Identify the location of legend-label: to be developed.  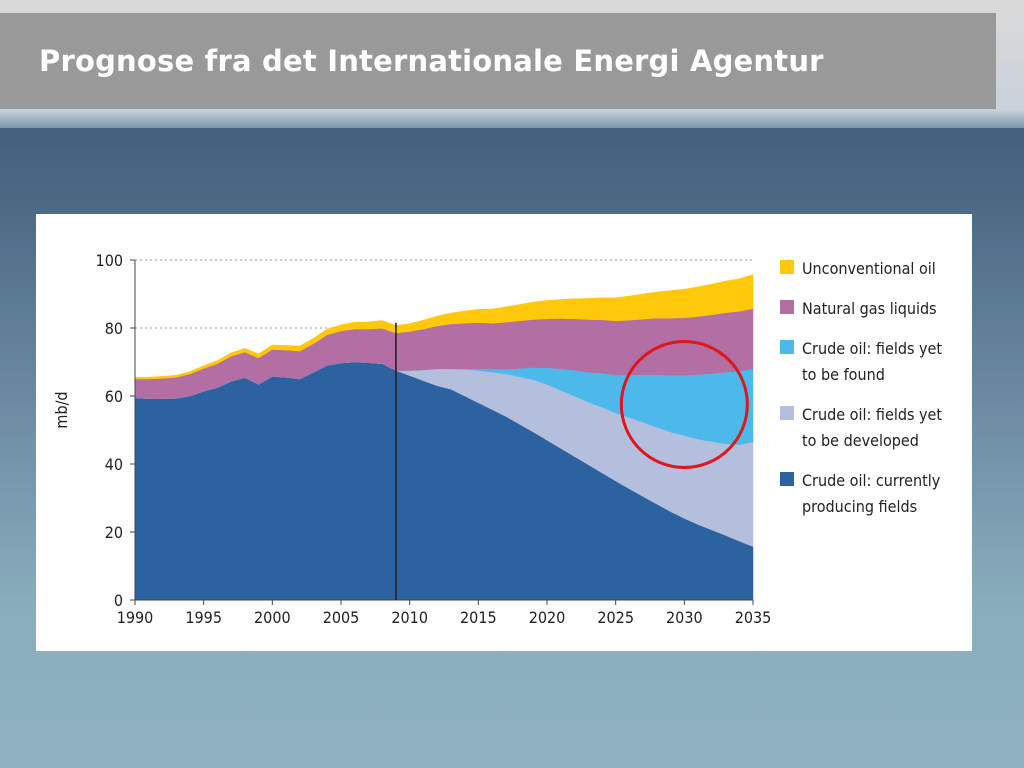
(860, 440).